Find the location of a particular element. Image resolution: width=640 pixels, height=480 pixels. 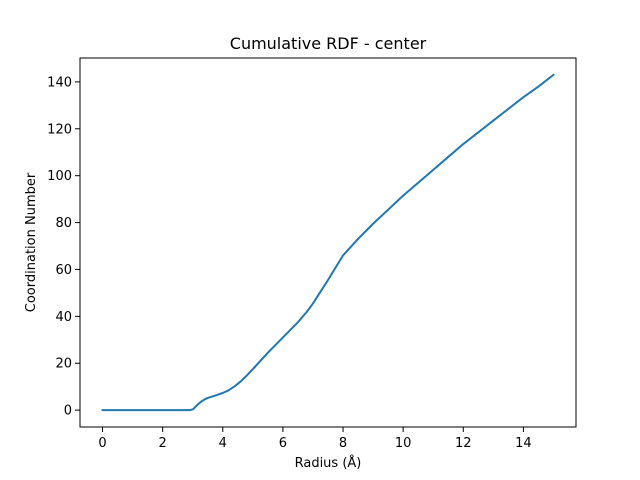

x-axis-ticks: 0 2 4 6 8 10 12 14 is located at coordinates (315, 439).